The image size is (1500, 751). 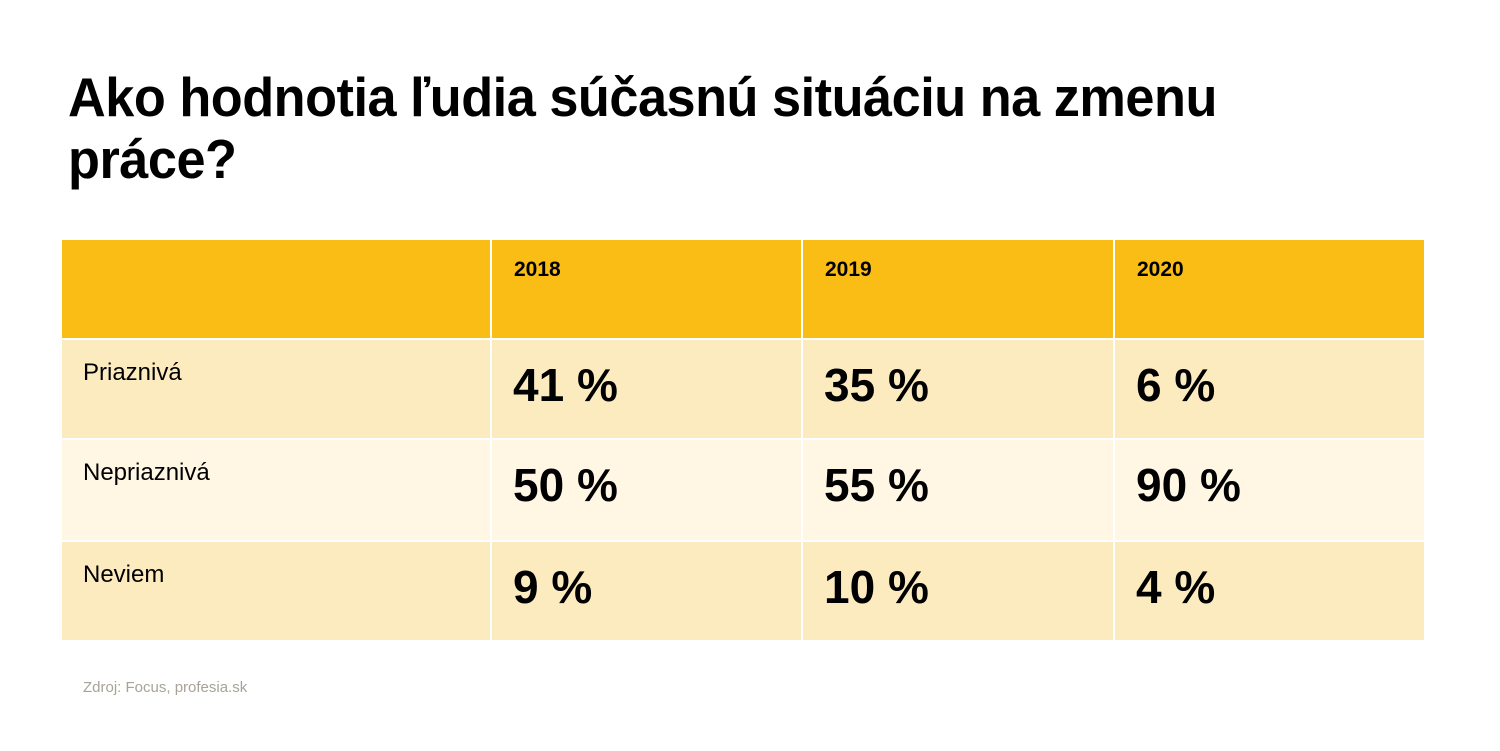 I want to click on value-cell: 9 %, so click(x=646, y=591).